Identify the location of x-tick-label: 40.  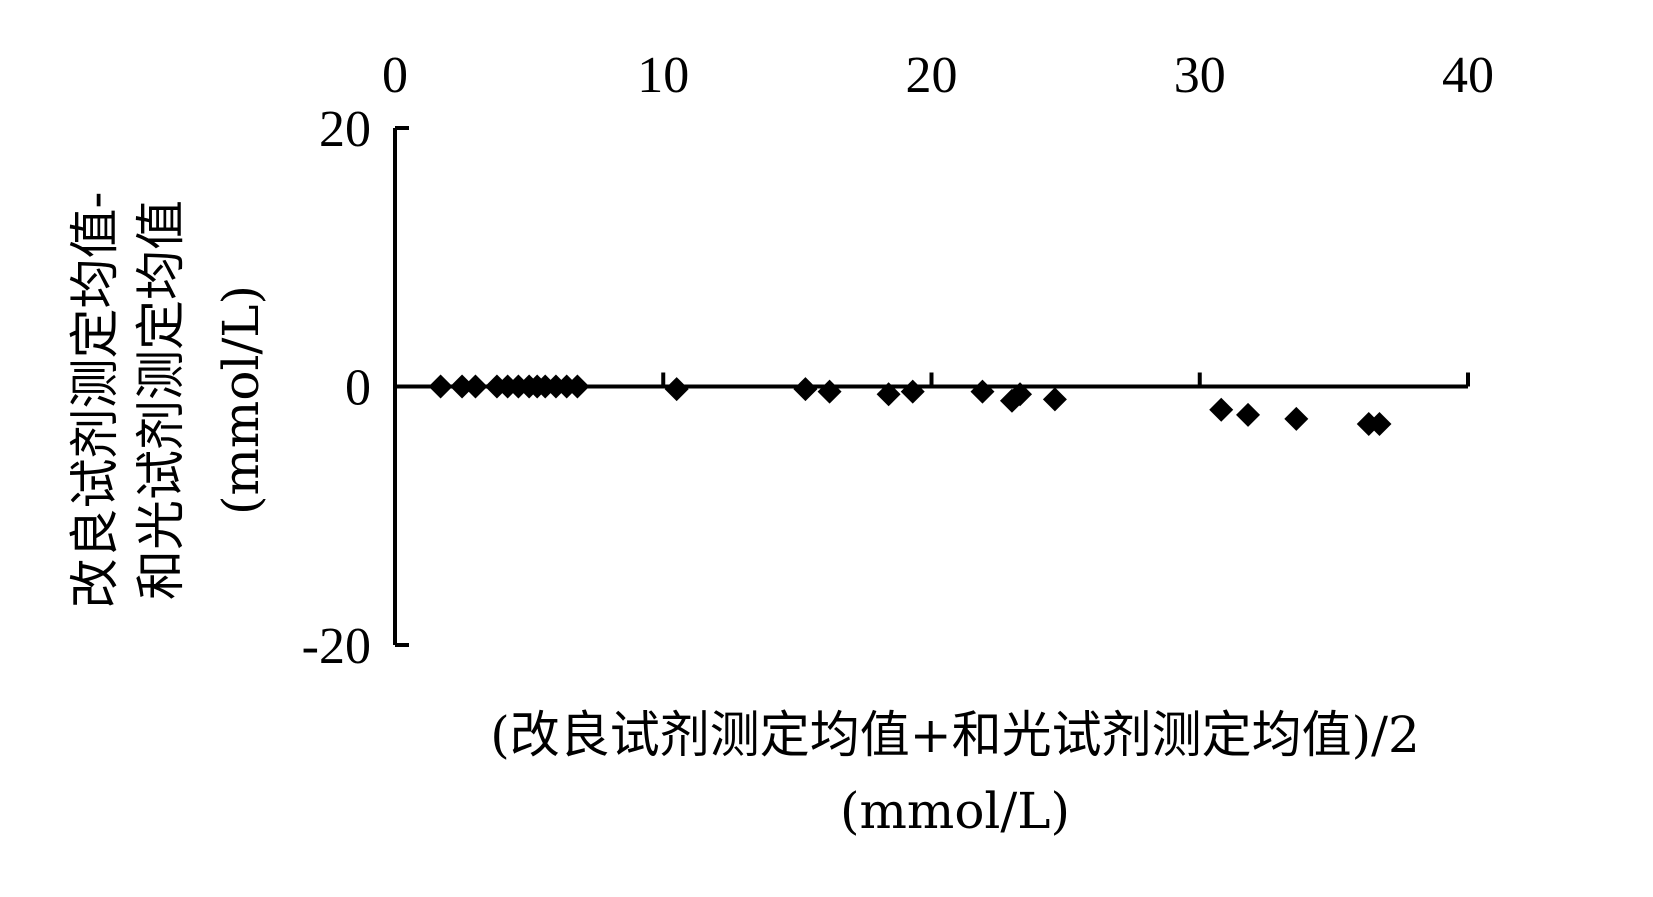
(1468, 75).